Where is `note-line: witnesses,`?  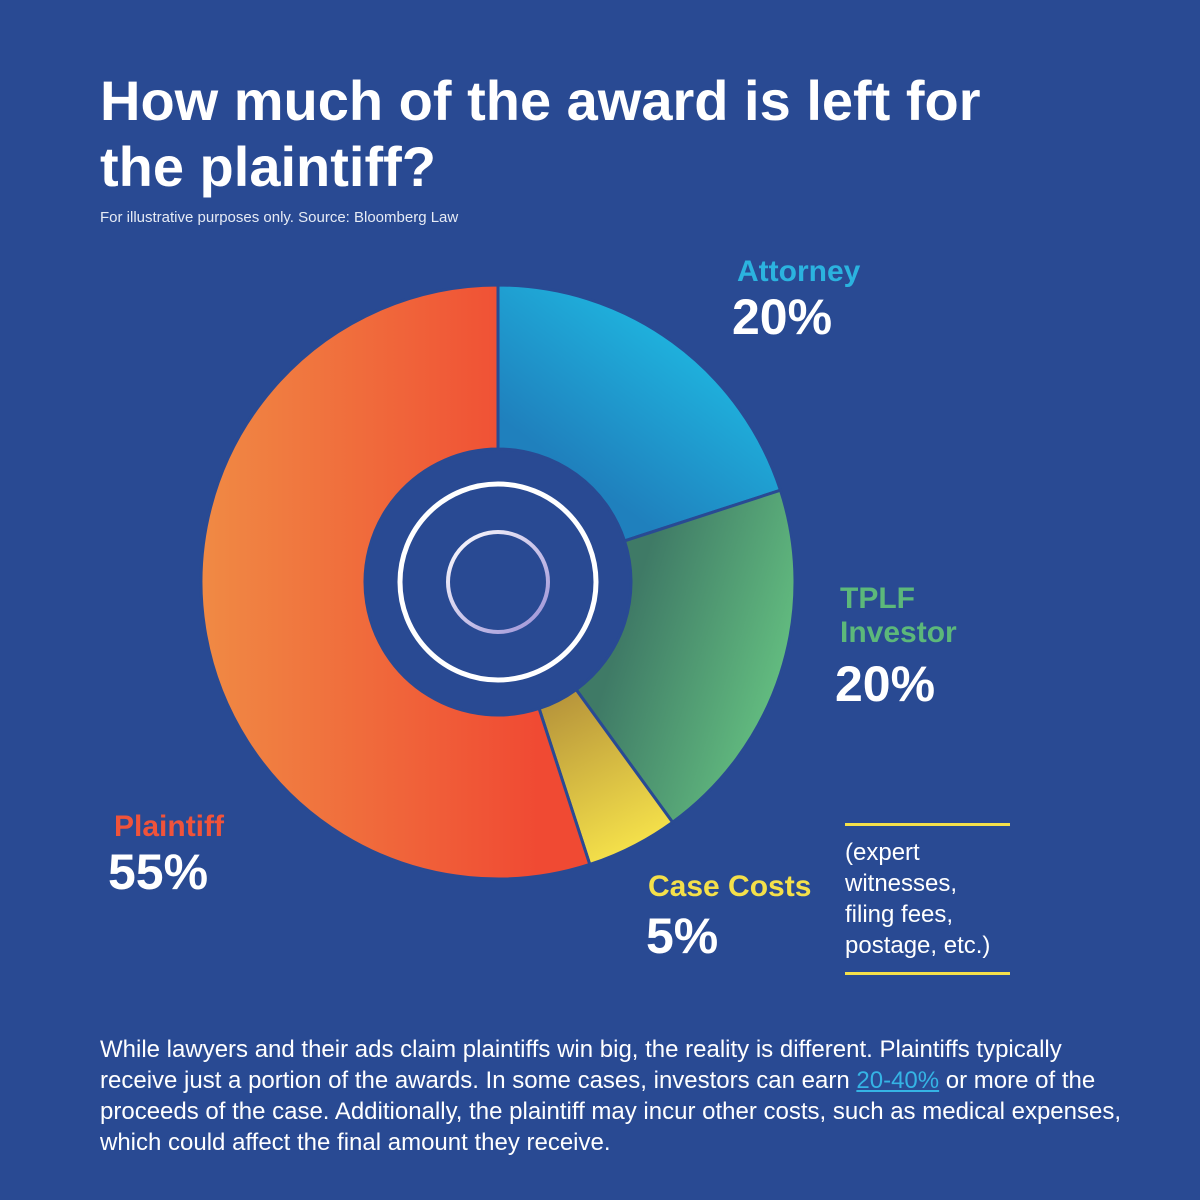 note-line: witnesses, is located at coordinates (901, 883).